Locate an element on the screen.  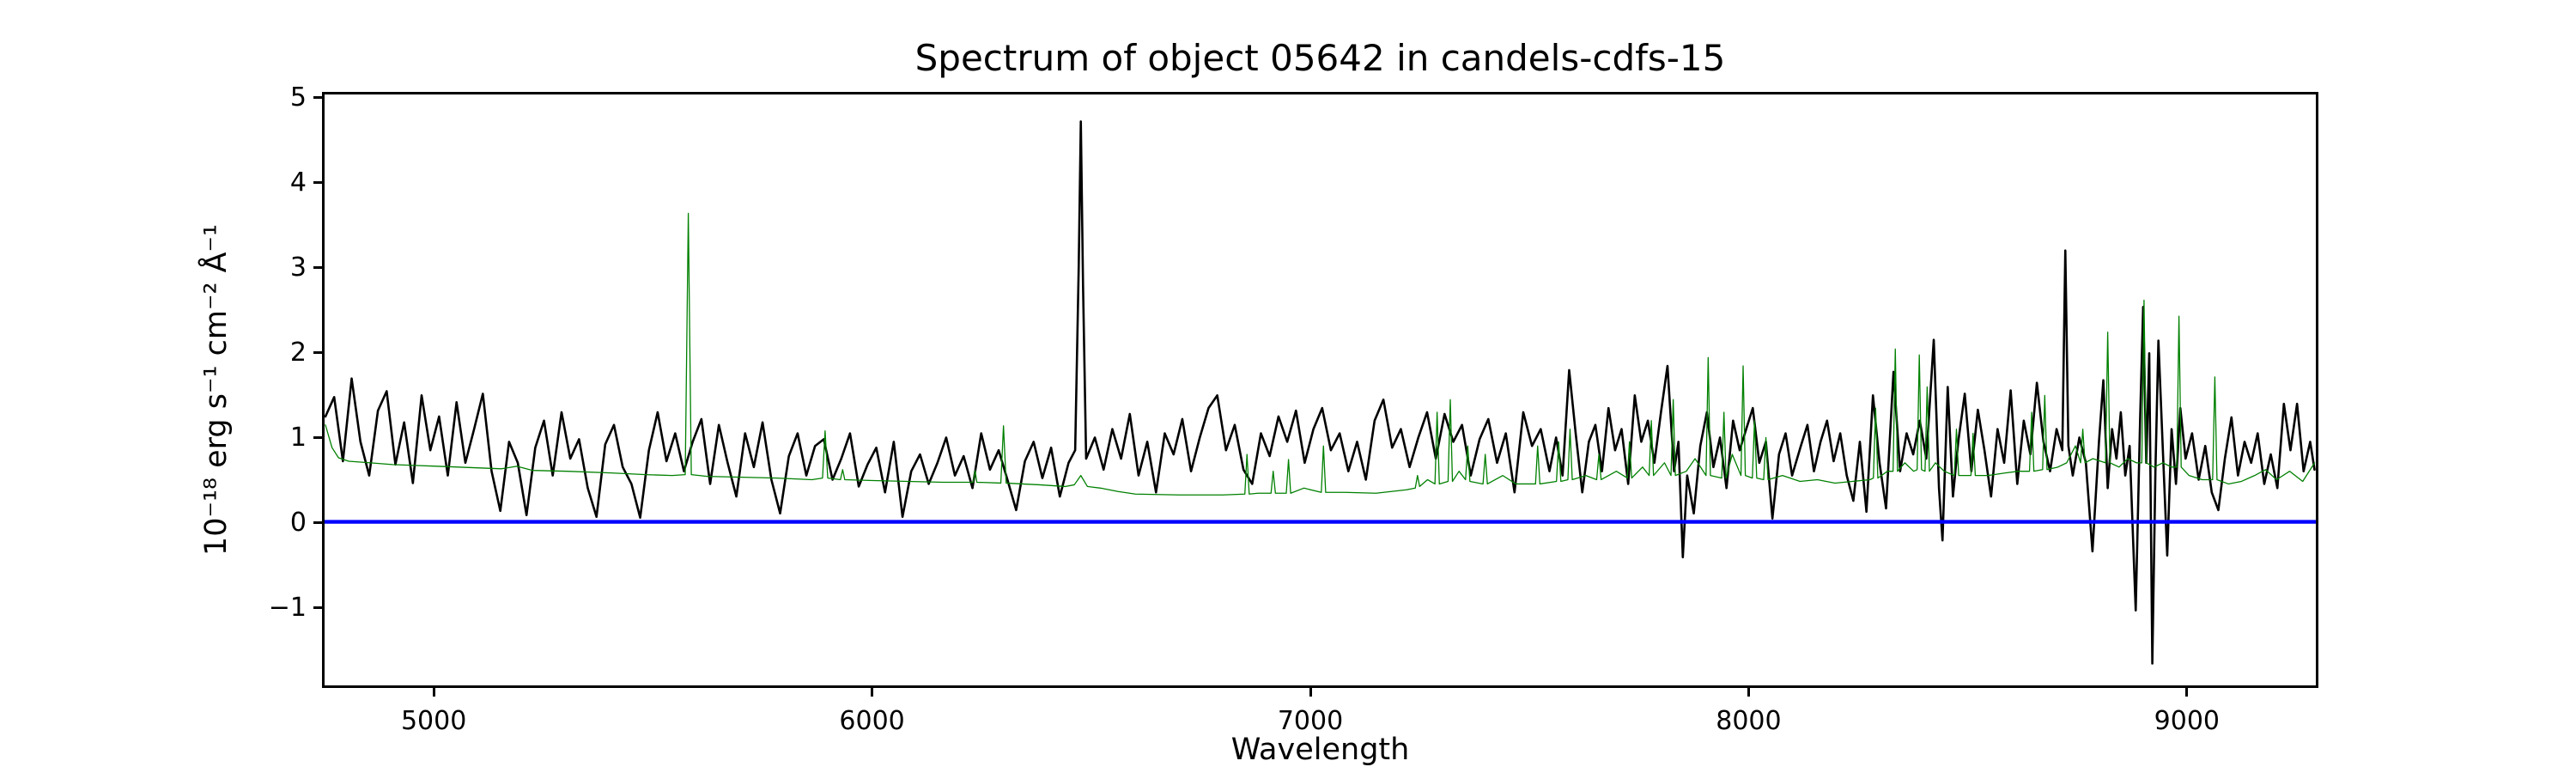
x-tick-label: 5000 is located at coordinates (433, 721).